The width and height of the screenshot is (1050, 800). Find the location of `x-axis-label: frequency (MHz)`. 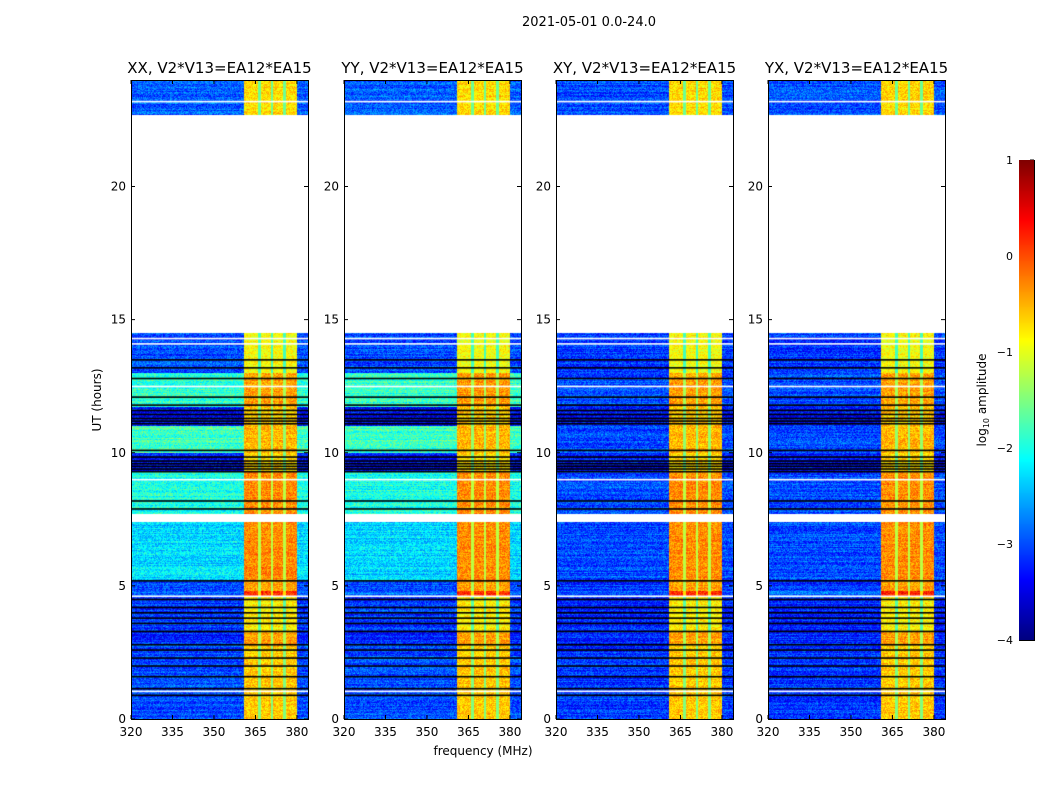

x-axis-label: frequency (MHz) is located at coordinates (482, 751).